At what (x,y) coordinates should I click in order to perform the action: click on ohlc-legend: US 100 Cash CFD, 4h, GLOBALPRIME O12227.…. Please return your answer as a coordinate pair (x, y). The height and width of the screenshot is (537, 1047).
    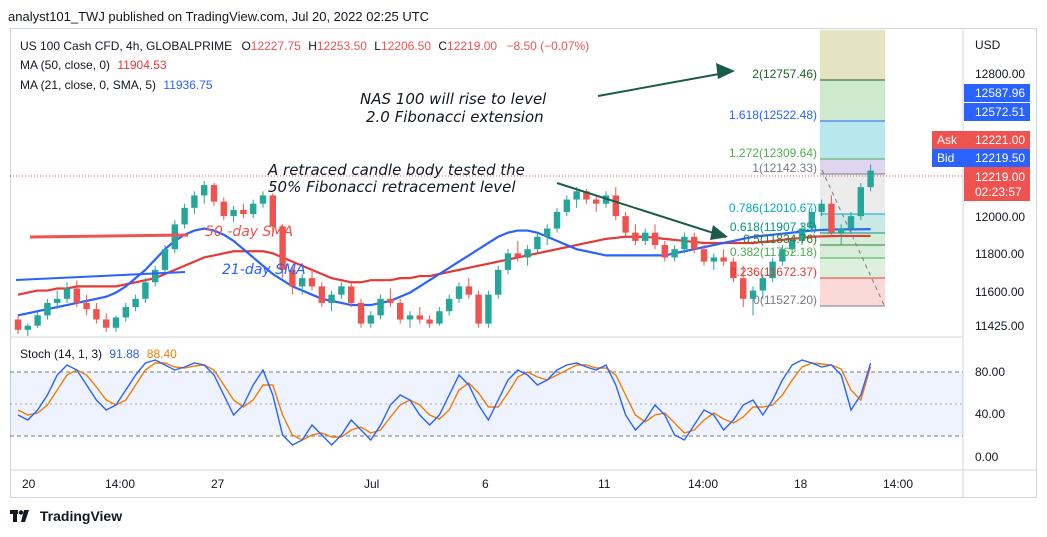
    Looking at the image, I should click on (304, 46).